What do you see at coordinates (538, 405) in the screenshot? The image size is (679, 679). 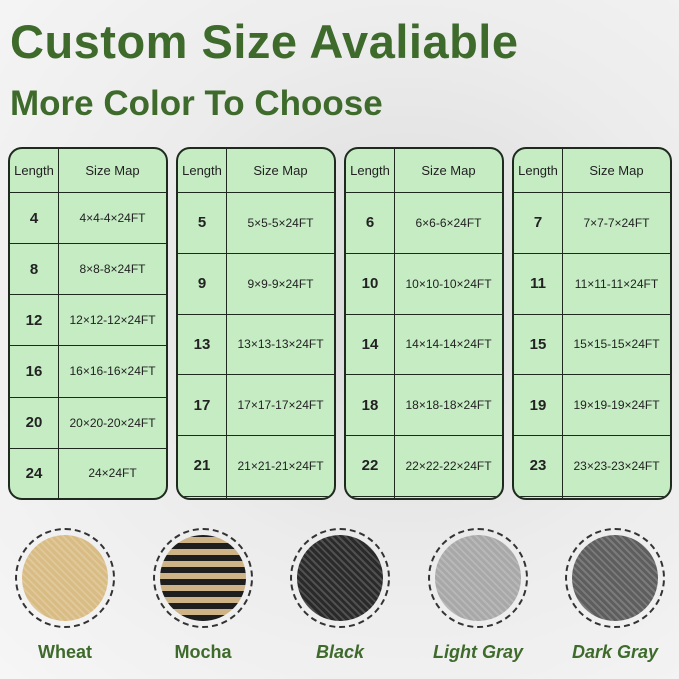 I see `length-cell: 19` at bounding box center [538, 405].